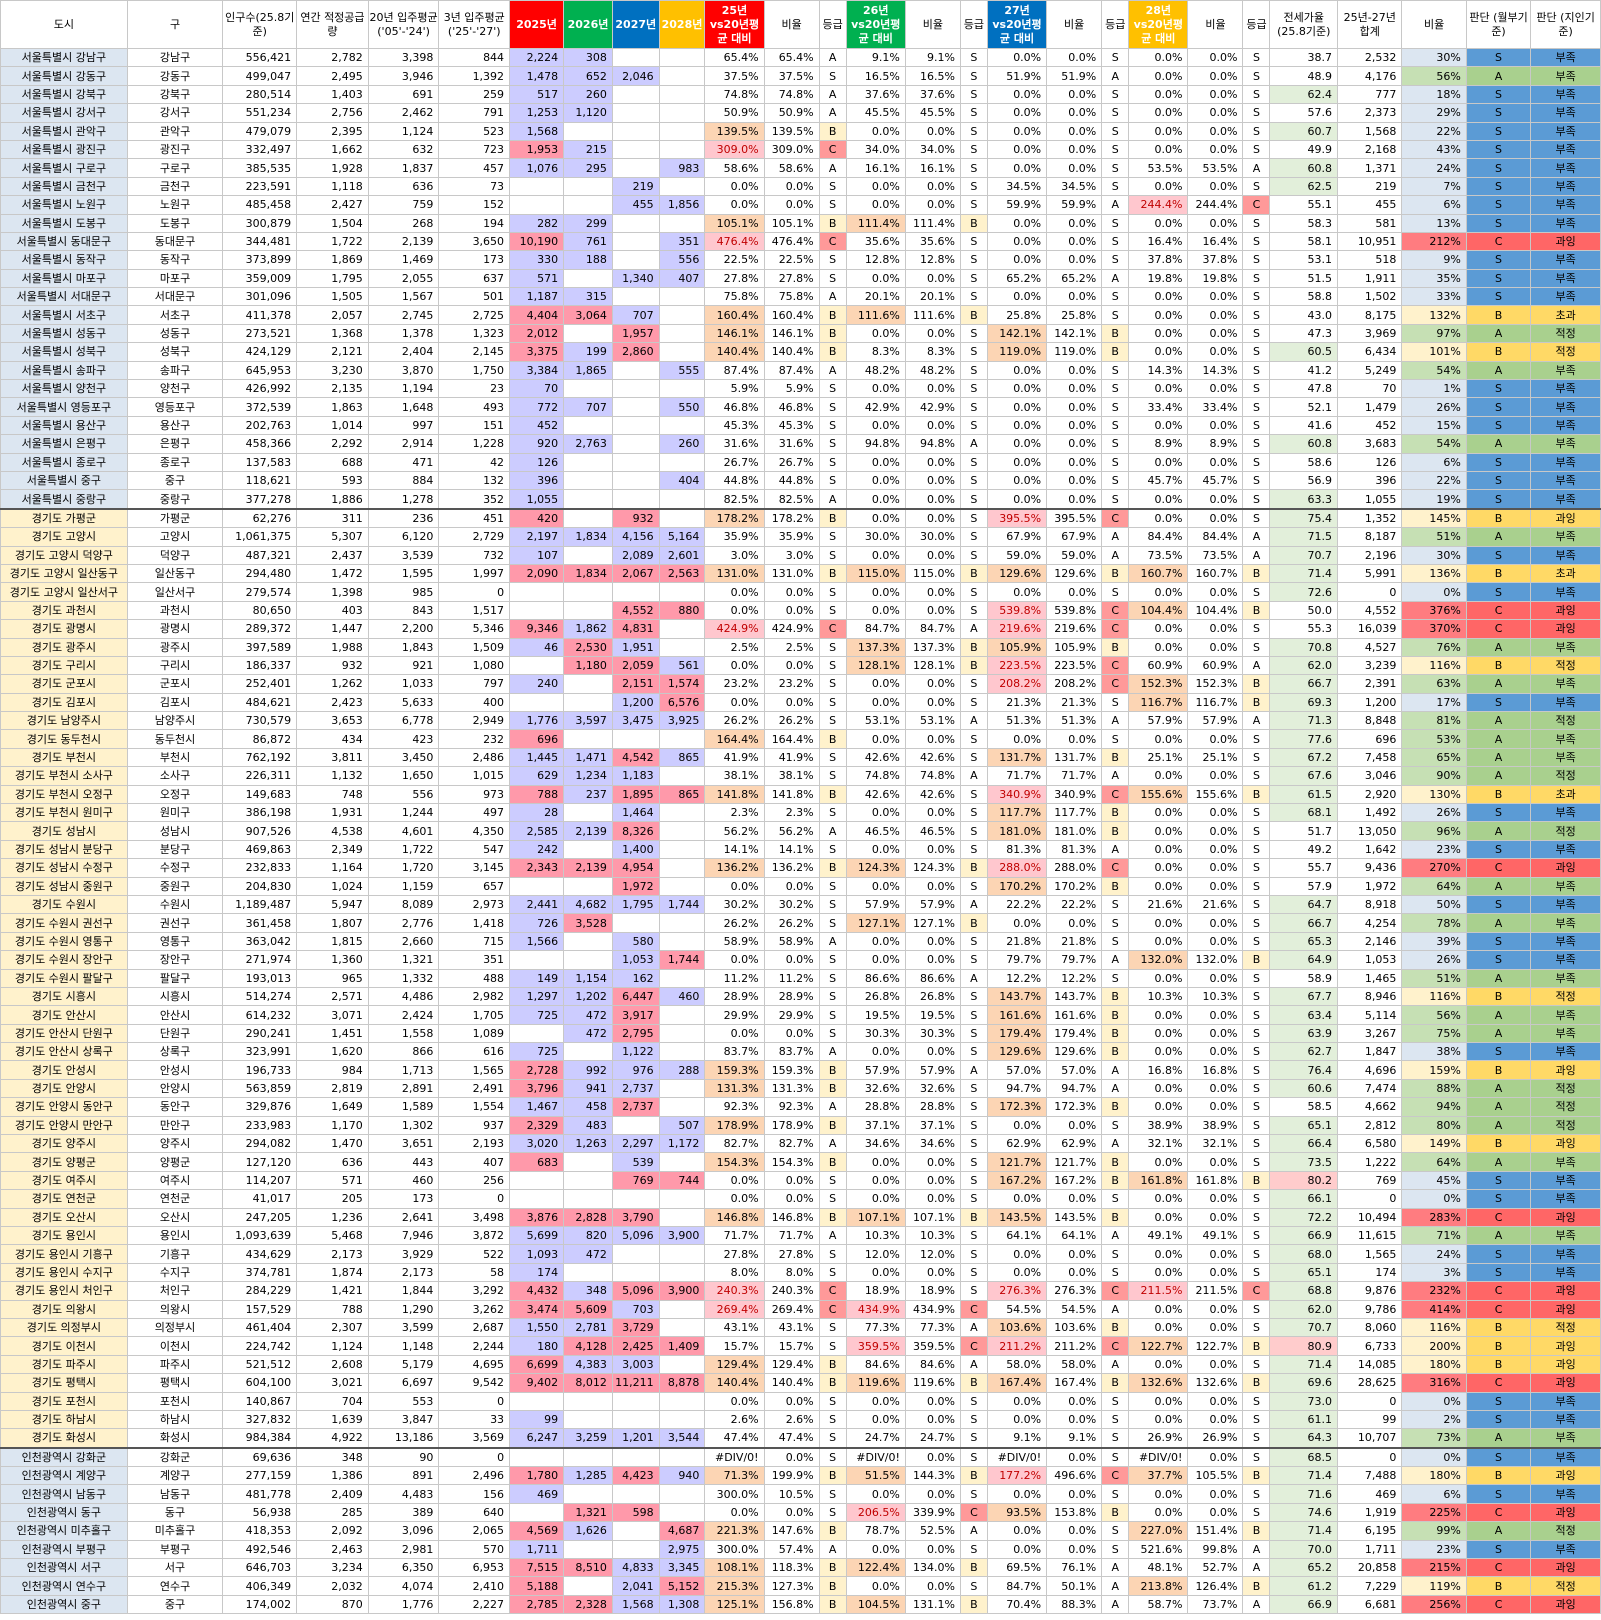 Image resolution: width=1601 pixels, height=1620 pixels. Describe the element at coordinates (332, 996) in the screenshot. I see `cell-annual-supply: 2,571` at that location.